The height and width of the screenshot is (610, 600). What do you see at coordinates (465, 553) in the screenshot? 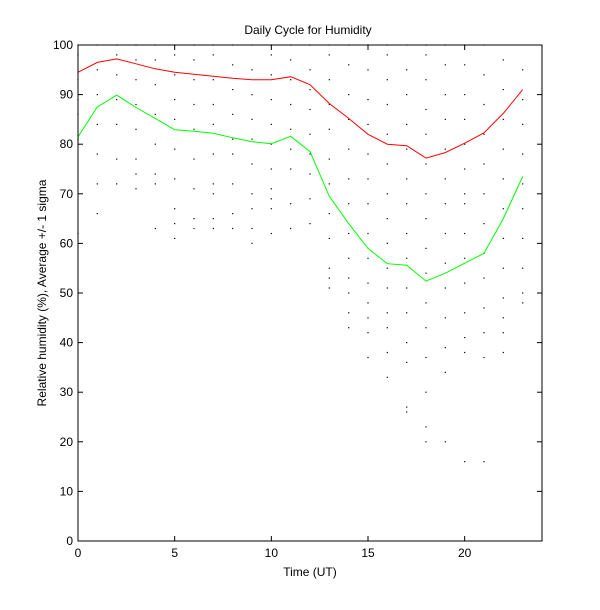
I see `x-tick-label: 20` at bounding box center [465, 553].